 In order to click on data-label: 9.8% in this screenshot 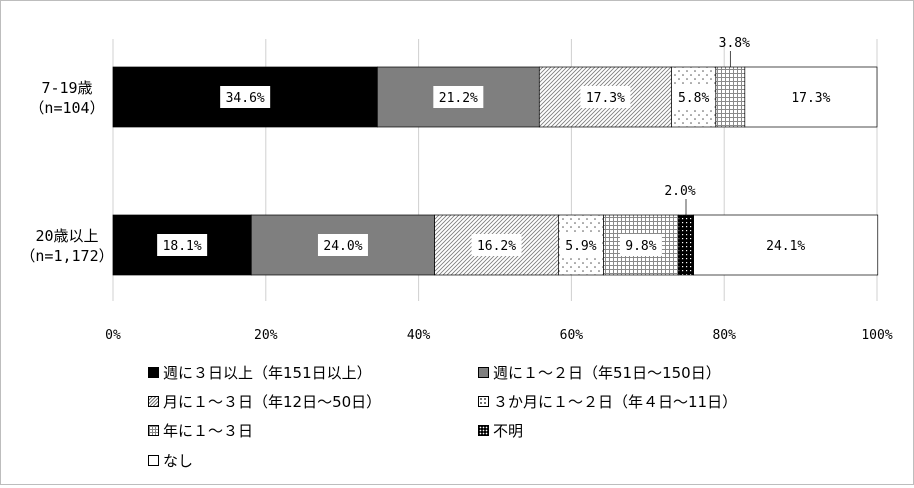, I will do `click(640, 246)`.